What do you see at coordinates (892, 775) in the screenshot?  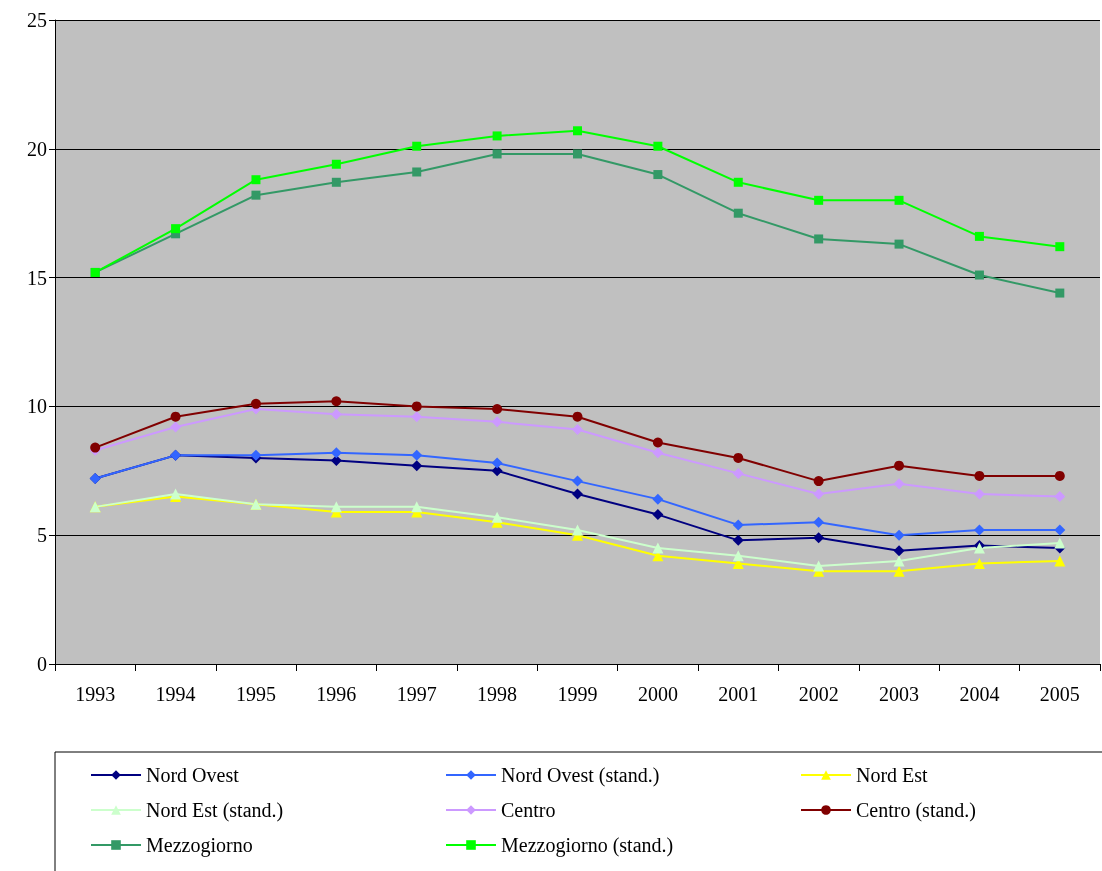 I see `legend-label: Nord Est` at bounding box center [892, 775].